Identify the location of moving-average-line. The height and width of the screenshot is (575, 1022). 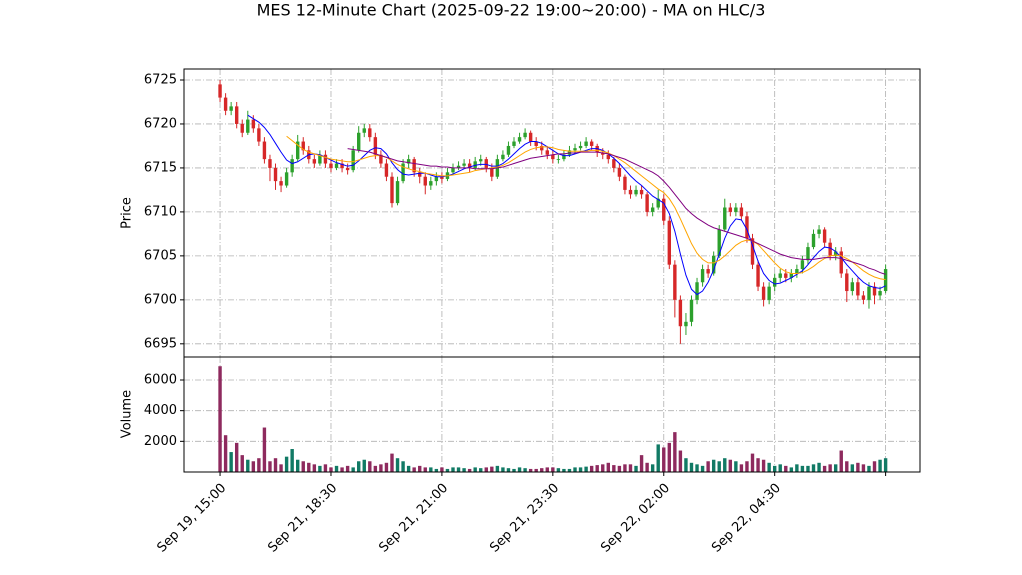
(616, 211).